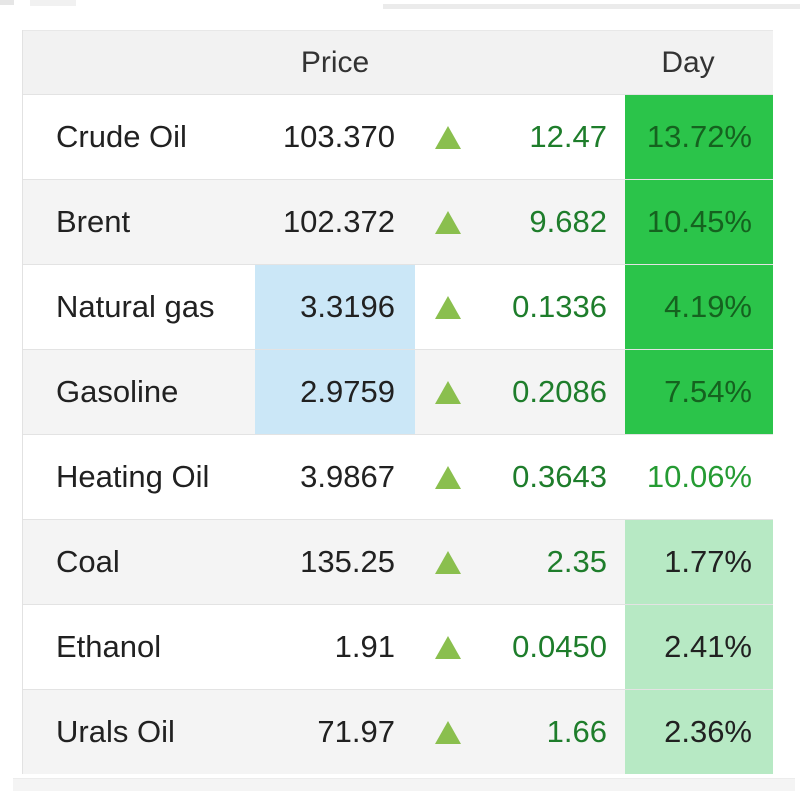  What do you see at coordinates (335, 307) in the screenshot?
I see `price-value: 3.3196` at bounding box center [335, 307].